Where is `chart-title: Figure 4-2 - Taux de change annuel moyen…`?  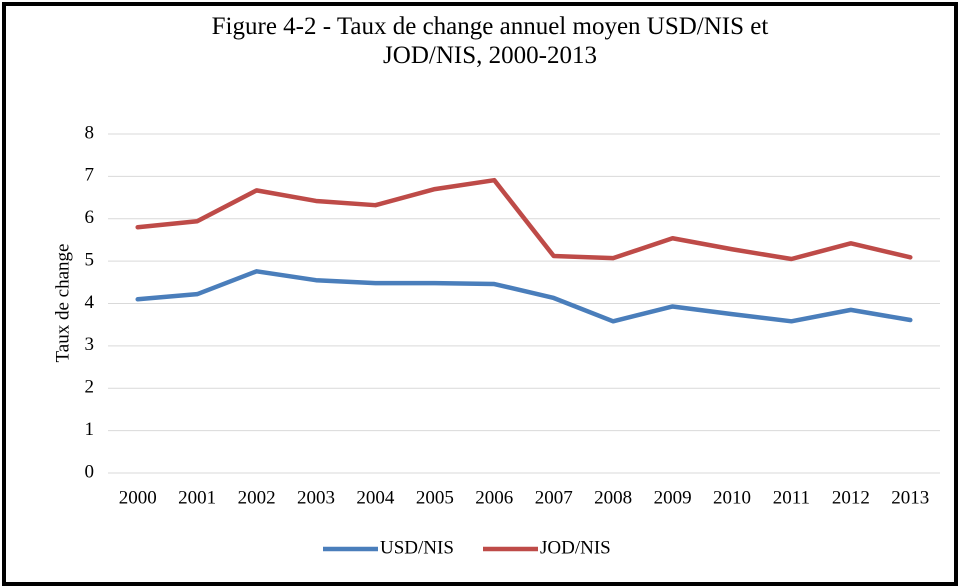
chart-title: Figure 4-2 - Taux de change annuel moyen… is located at coordinates (490, 41).